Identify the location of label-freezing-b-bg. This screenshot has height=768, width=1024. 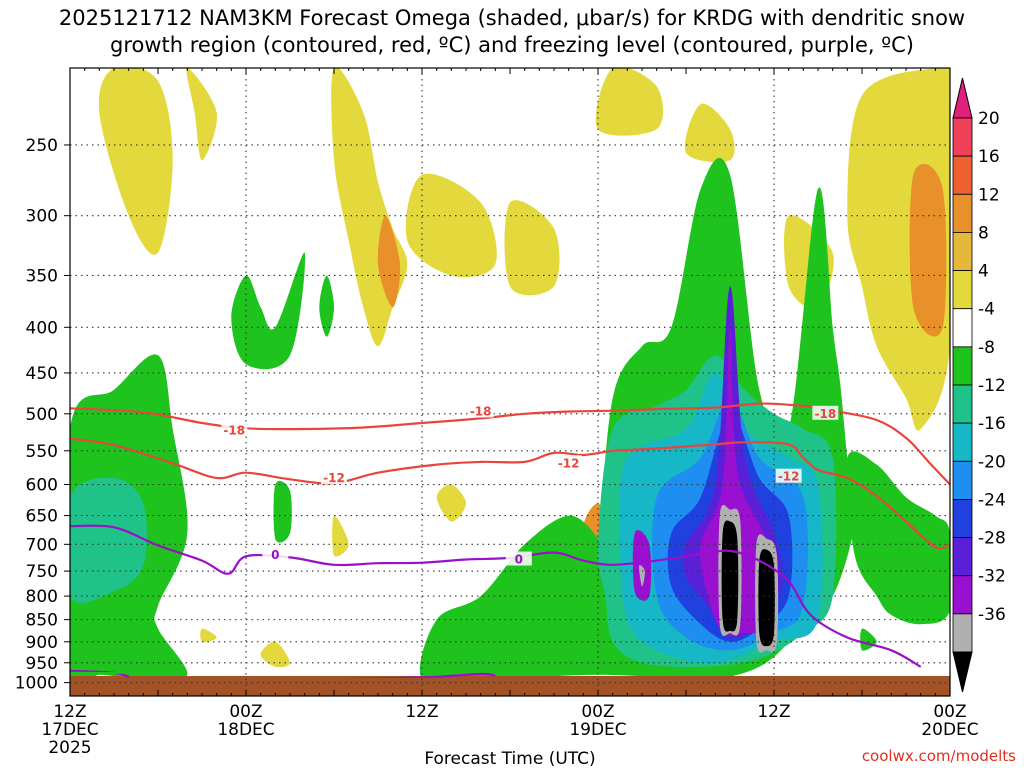
(518, 558).